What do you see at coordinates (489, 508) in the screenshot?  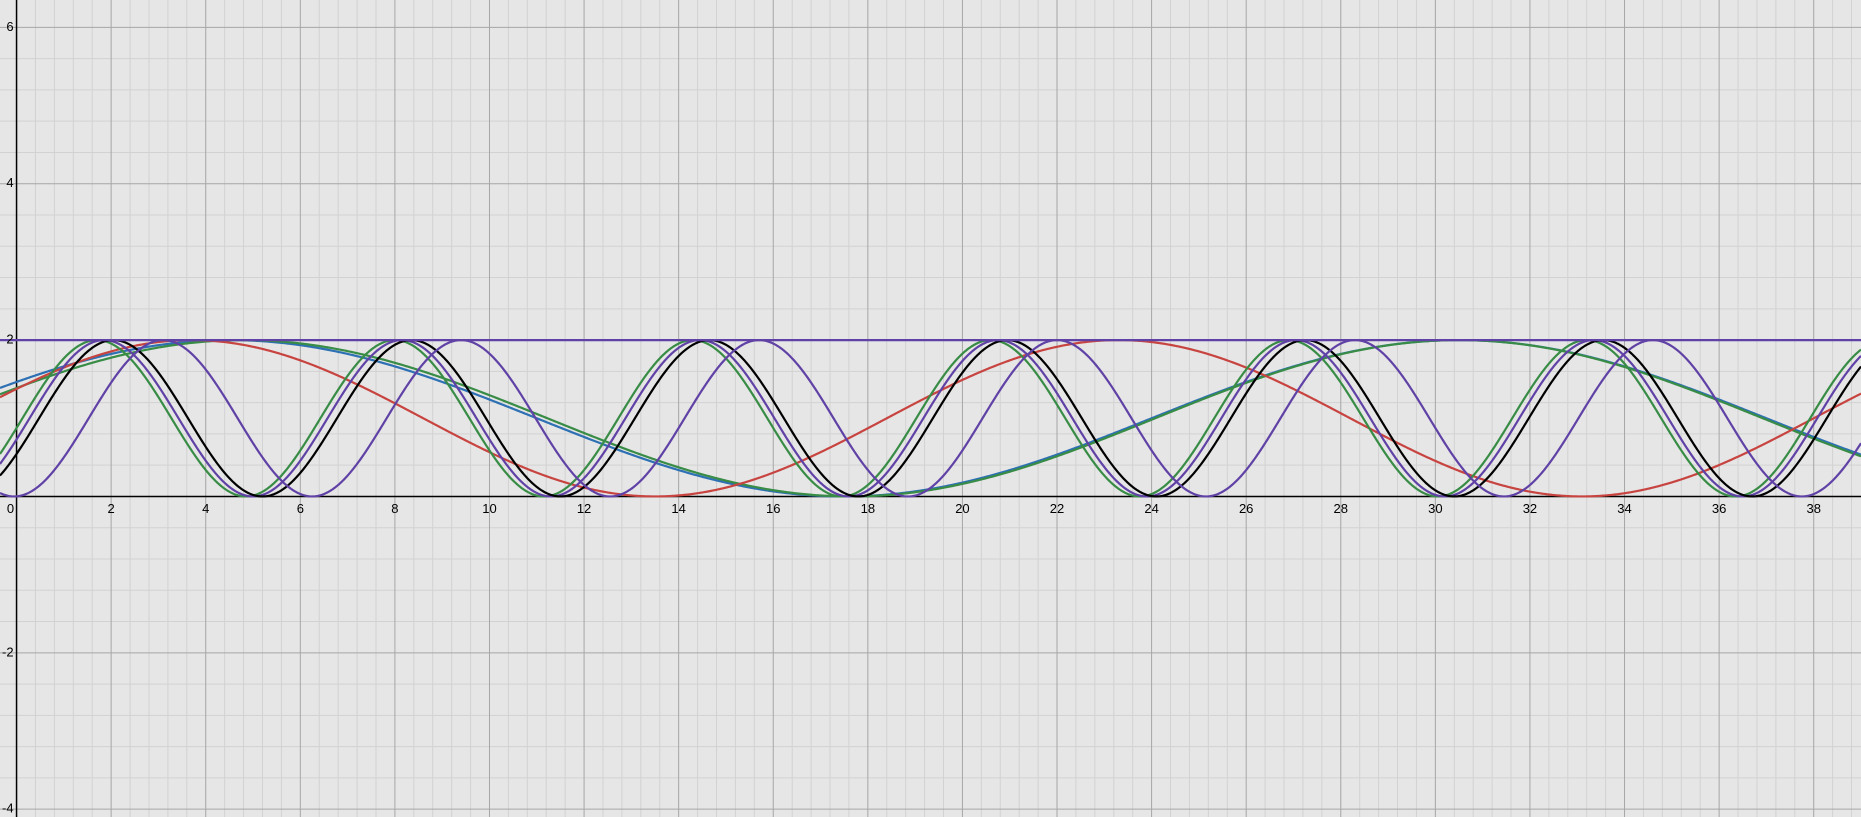 I see `x-tick-label: 10` at bounding box center [489, 508].